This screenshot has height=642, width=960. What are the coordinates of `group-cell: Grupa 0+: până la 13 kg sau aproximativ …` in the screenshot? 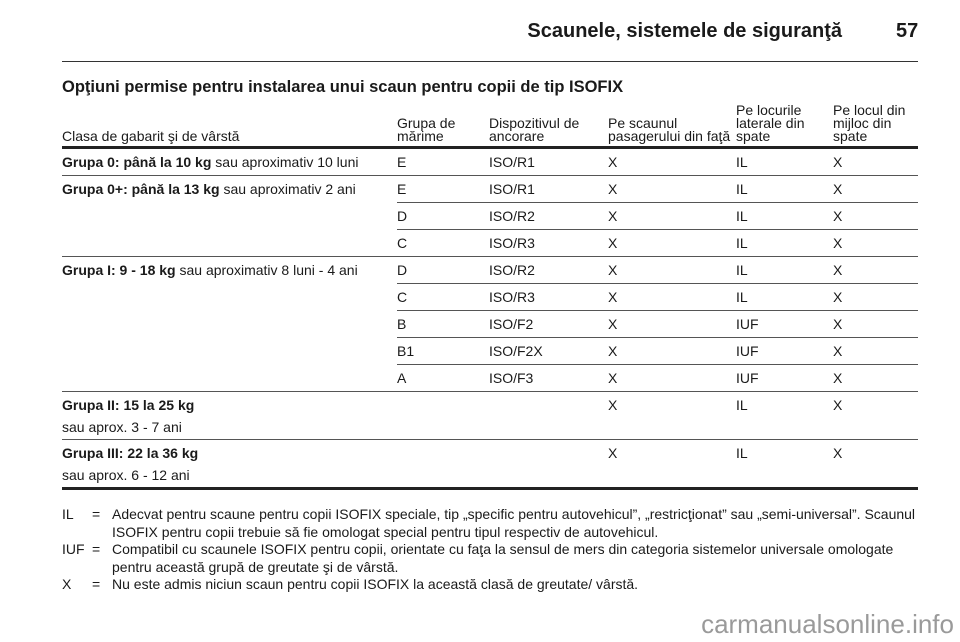 It's located at (229, 216).